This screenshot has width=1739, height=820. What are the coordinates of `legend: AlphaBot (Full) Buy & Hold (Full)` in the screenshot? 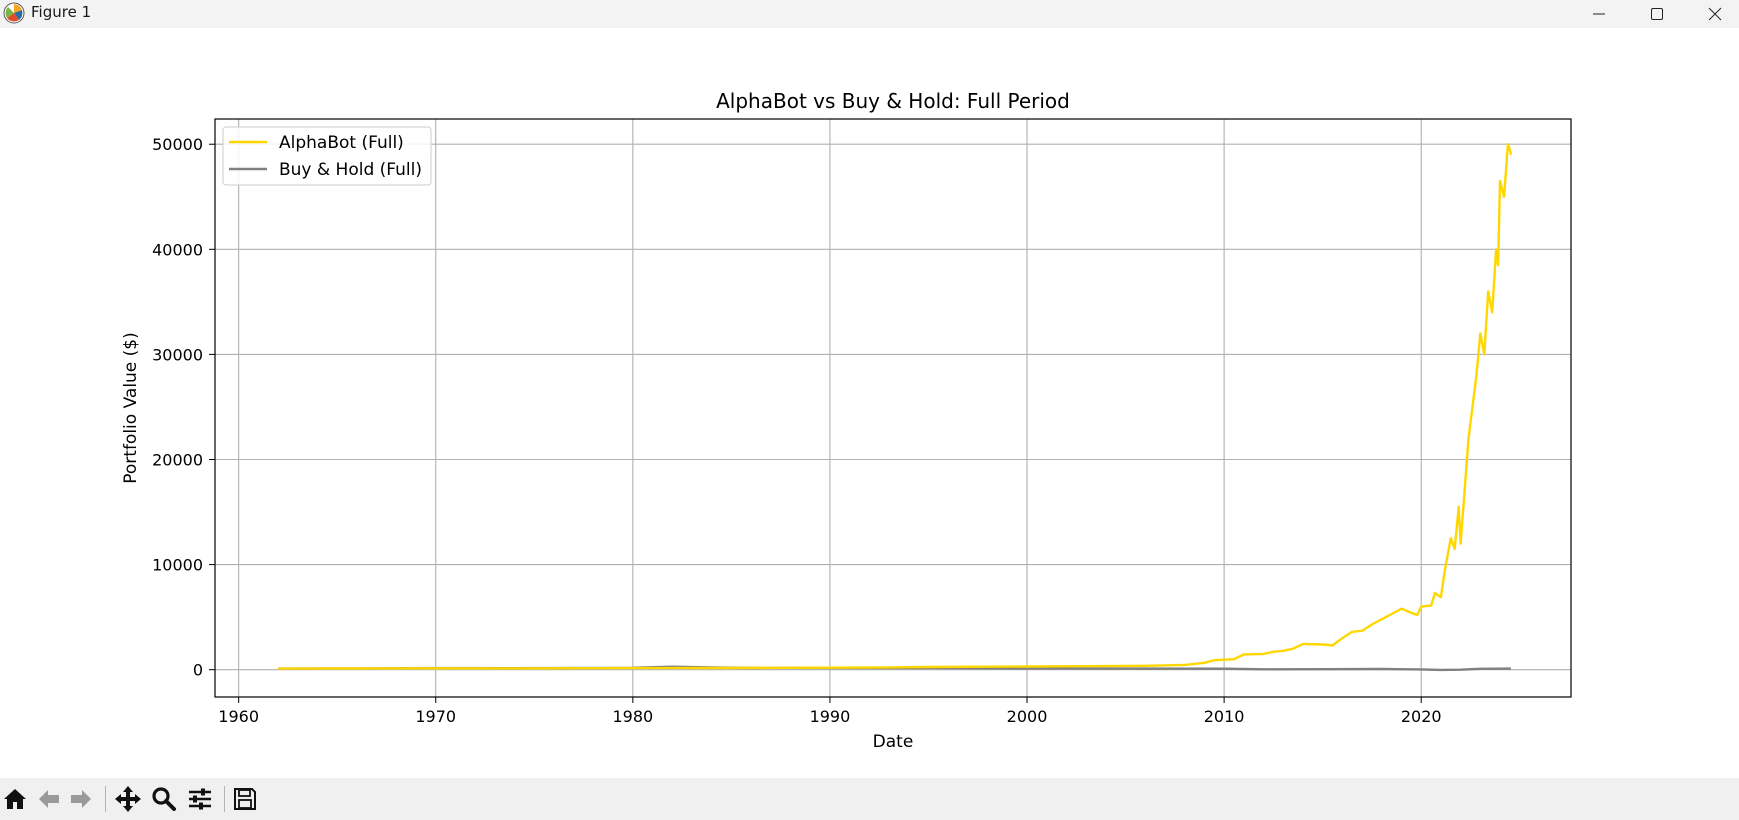 It's located at (327, 156).